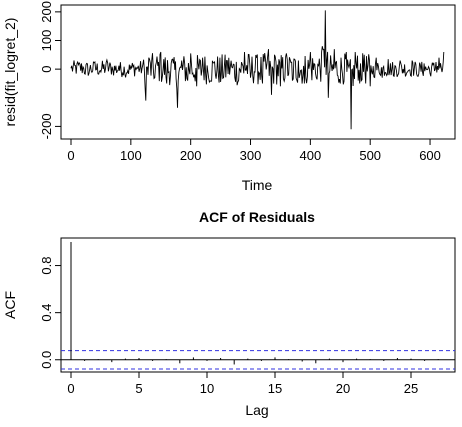 Image resolution: width=462 pixels, height=427 pixels. What do you see at coordinates (256, 410) in the screenshot?
I see `acf-x-axis-title: Lag` at bounding box center [256, 410].